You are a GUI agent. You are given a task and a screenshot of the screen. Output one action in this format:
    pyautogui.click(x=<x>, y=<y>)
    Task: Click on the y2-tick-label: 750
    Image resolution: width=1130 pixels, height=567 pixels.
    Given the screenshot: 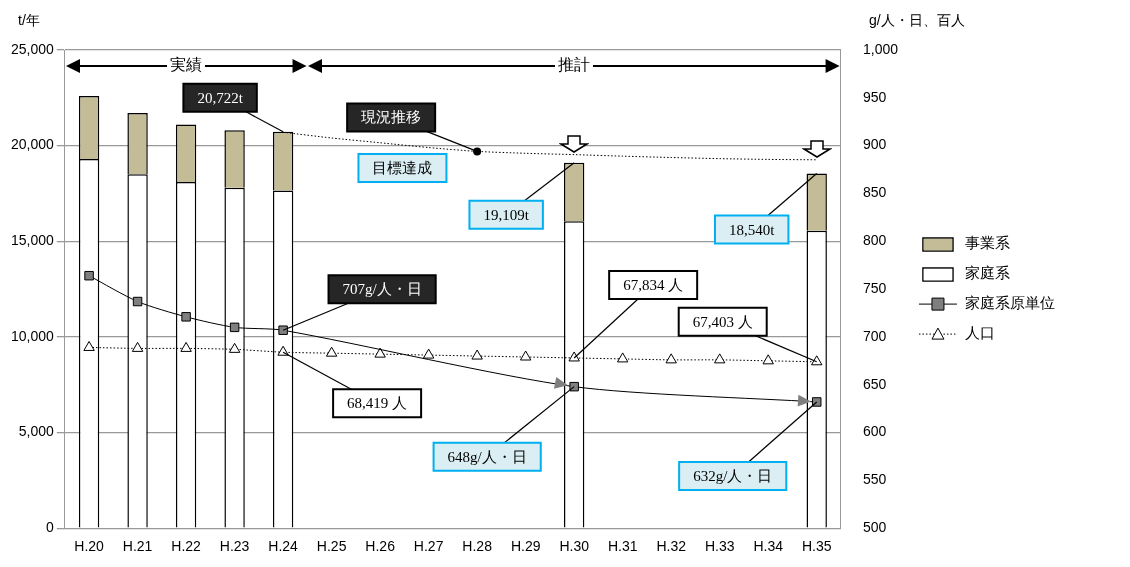 What is the action you would take?
    pyautogui.click(x=874, y=287)
    